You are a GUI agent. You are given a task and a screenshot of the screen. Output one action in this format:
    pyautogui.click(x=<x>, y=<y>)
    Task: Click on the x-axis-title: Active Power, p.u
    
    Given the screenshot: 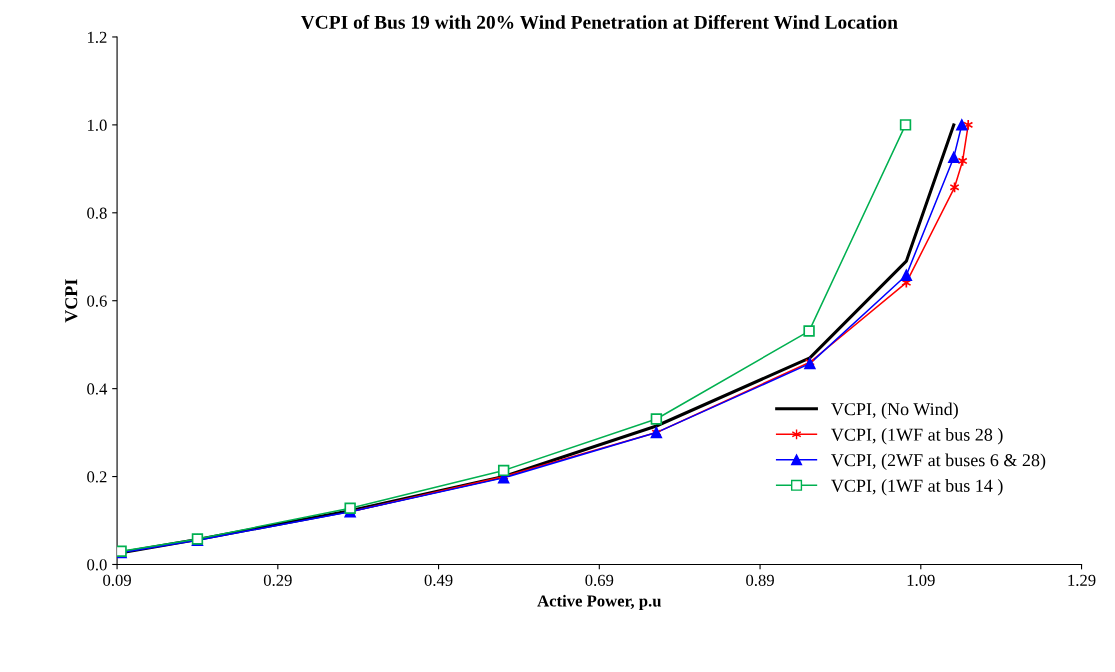 What is the action you would take?
    pyautogui.click(x=599, y=602)
    